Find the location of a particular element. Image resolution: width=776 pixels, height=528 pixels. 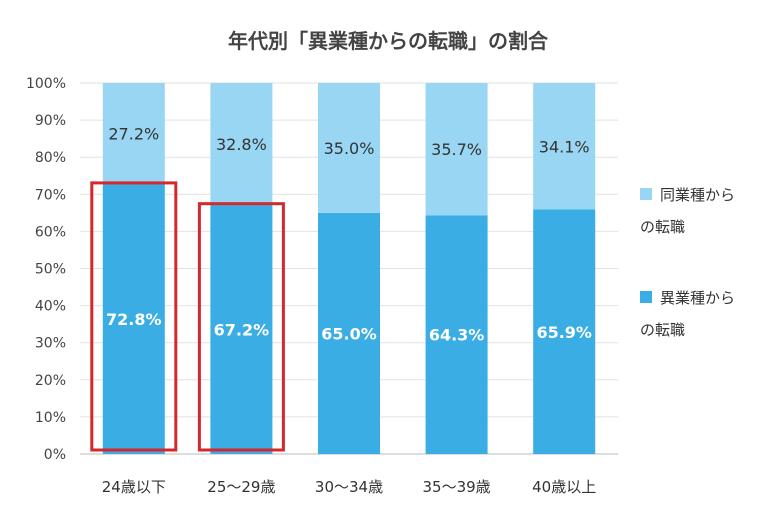

data-label: 64.3% is located at coordinates (457, 335).